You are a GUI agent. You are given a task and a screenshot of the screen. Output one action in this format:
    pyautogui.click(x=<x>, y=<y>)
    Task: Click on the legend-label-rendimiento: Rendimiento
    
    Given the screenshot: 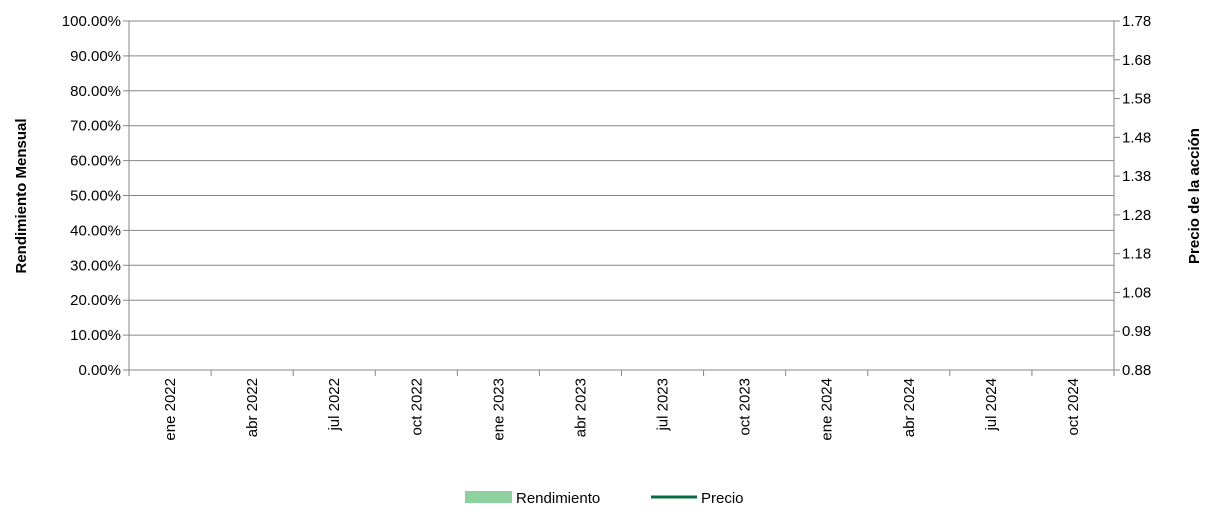 What is the action you would take?
    pyautogui.click(x=558, y=498)
    